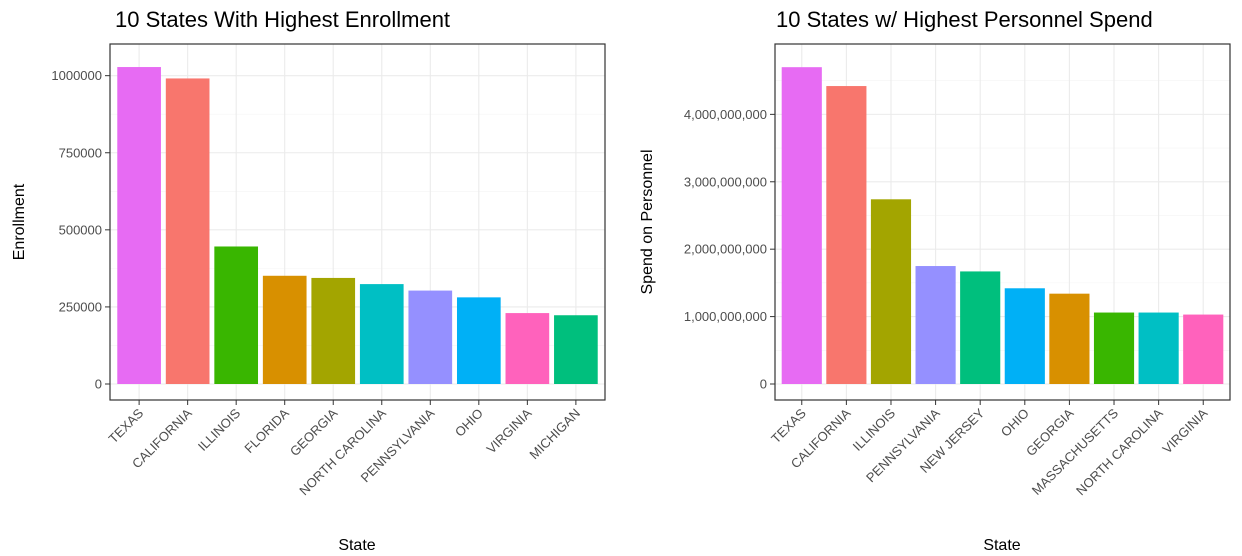 This screenshot has width=1242, height=556. What do you see at coordinates (891, 291) in the screenshot?
I see `personnel-spend-bar-illinois` at bounding box center [891, 291].